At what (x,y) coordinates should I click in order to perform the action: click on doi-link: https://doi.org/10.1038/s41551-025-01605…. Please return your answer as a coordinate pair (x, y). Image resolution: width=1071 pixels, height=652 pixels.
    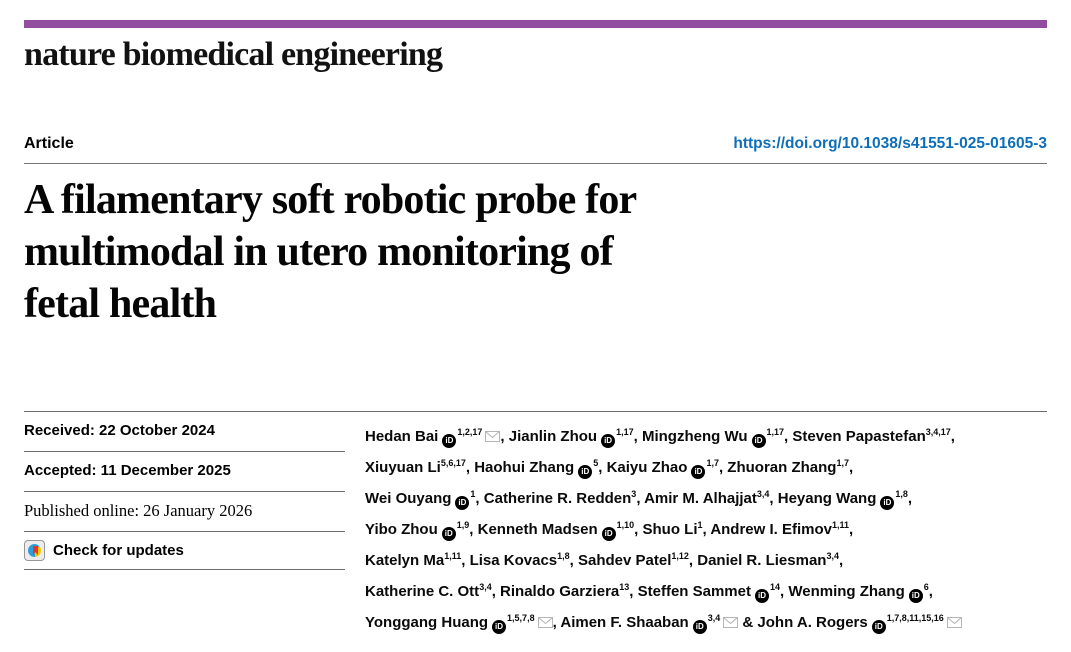
    Looking at the image, I should click on (890, 143).